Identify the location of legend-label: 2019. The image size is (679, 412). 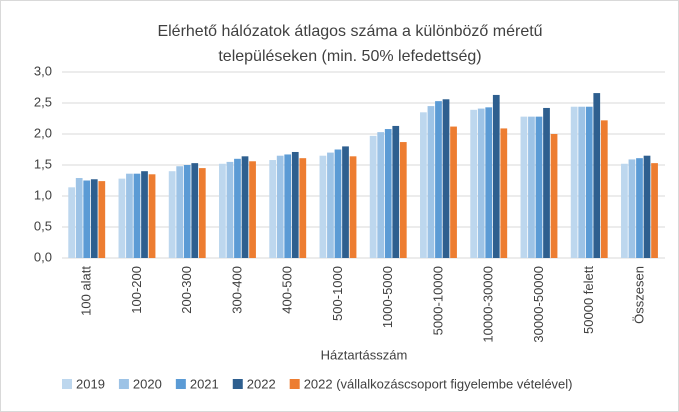
(90, 383).